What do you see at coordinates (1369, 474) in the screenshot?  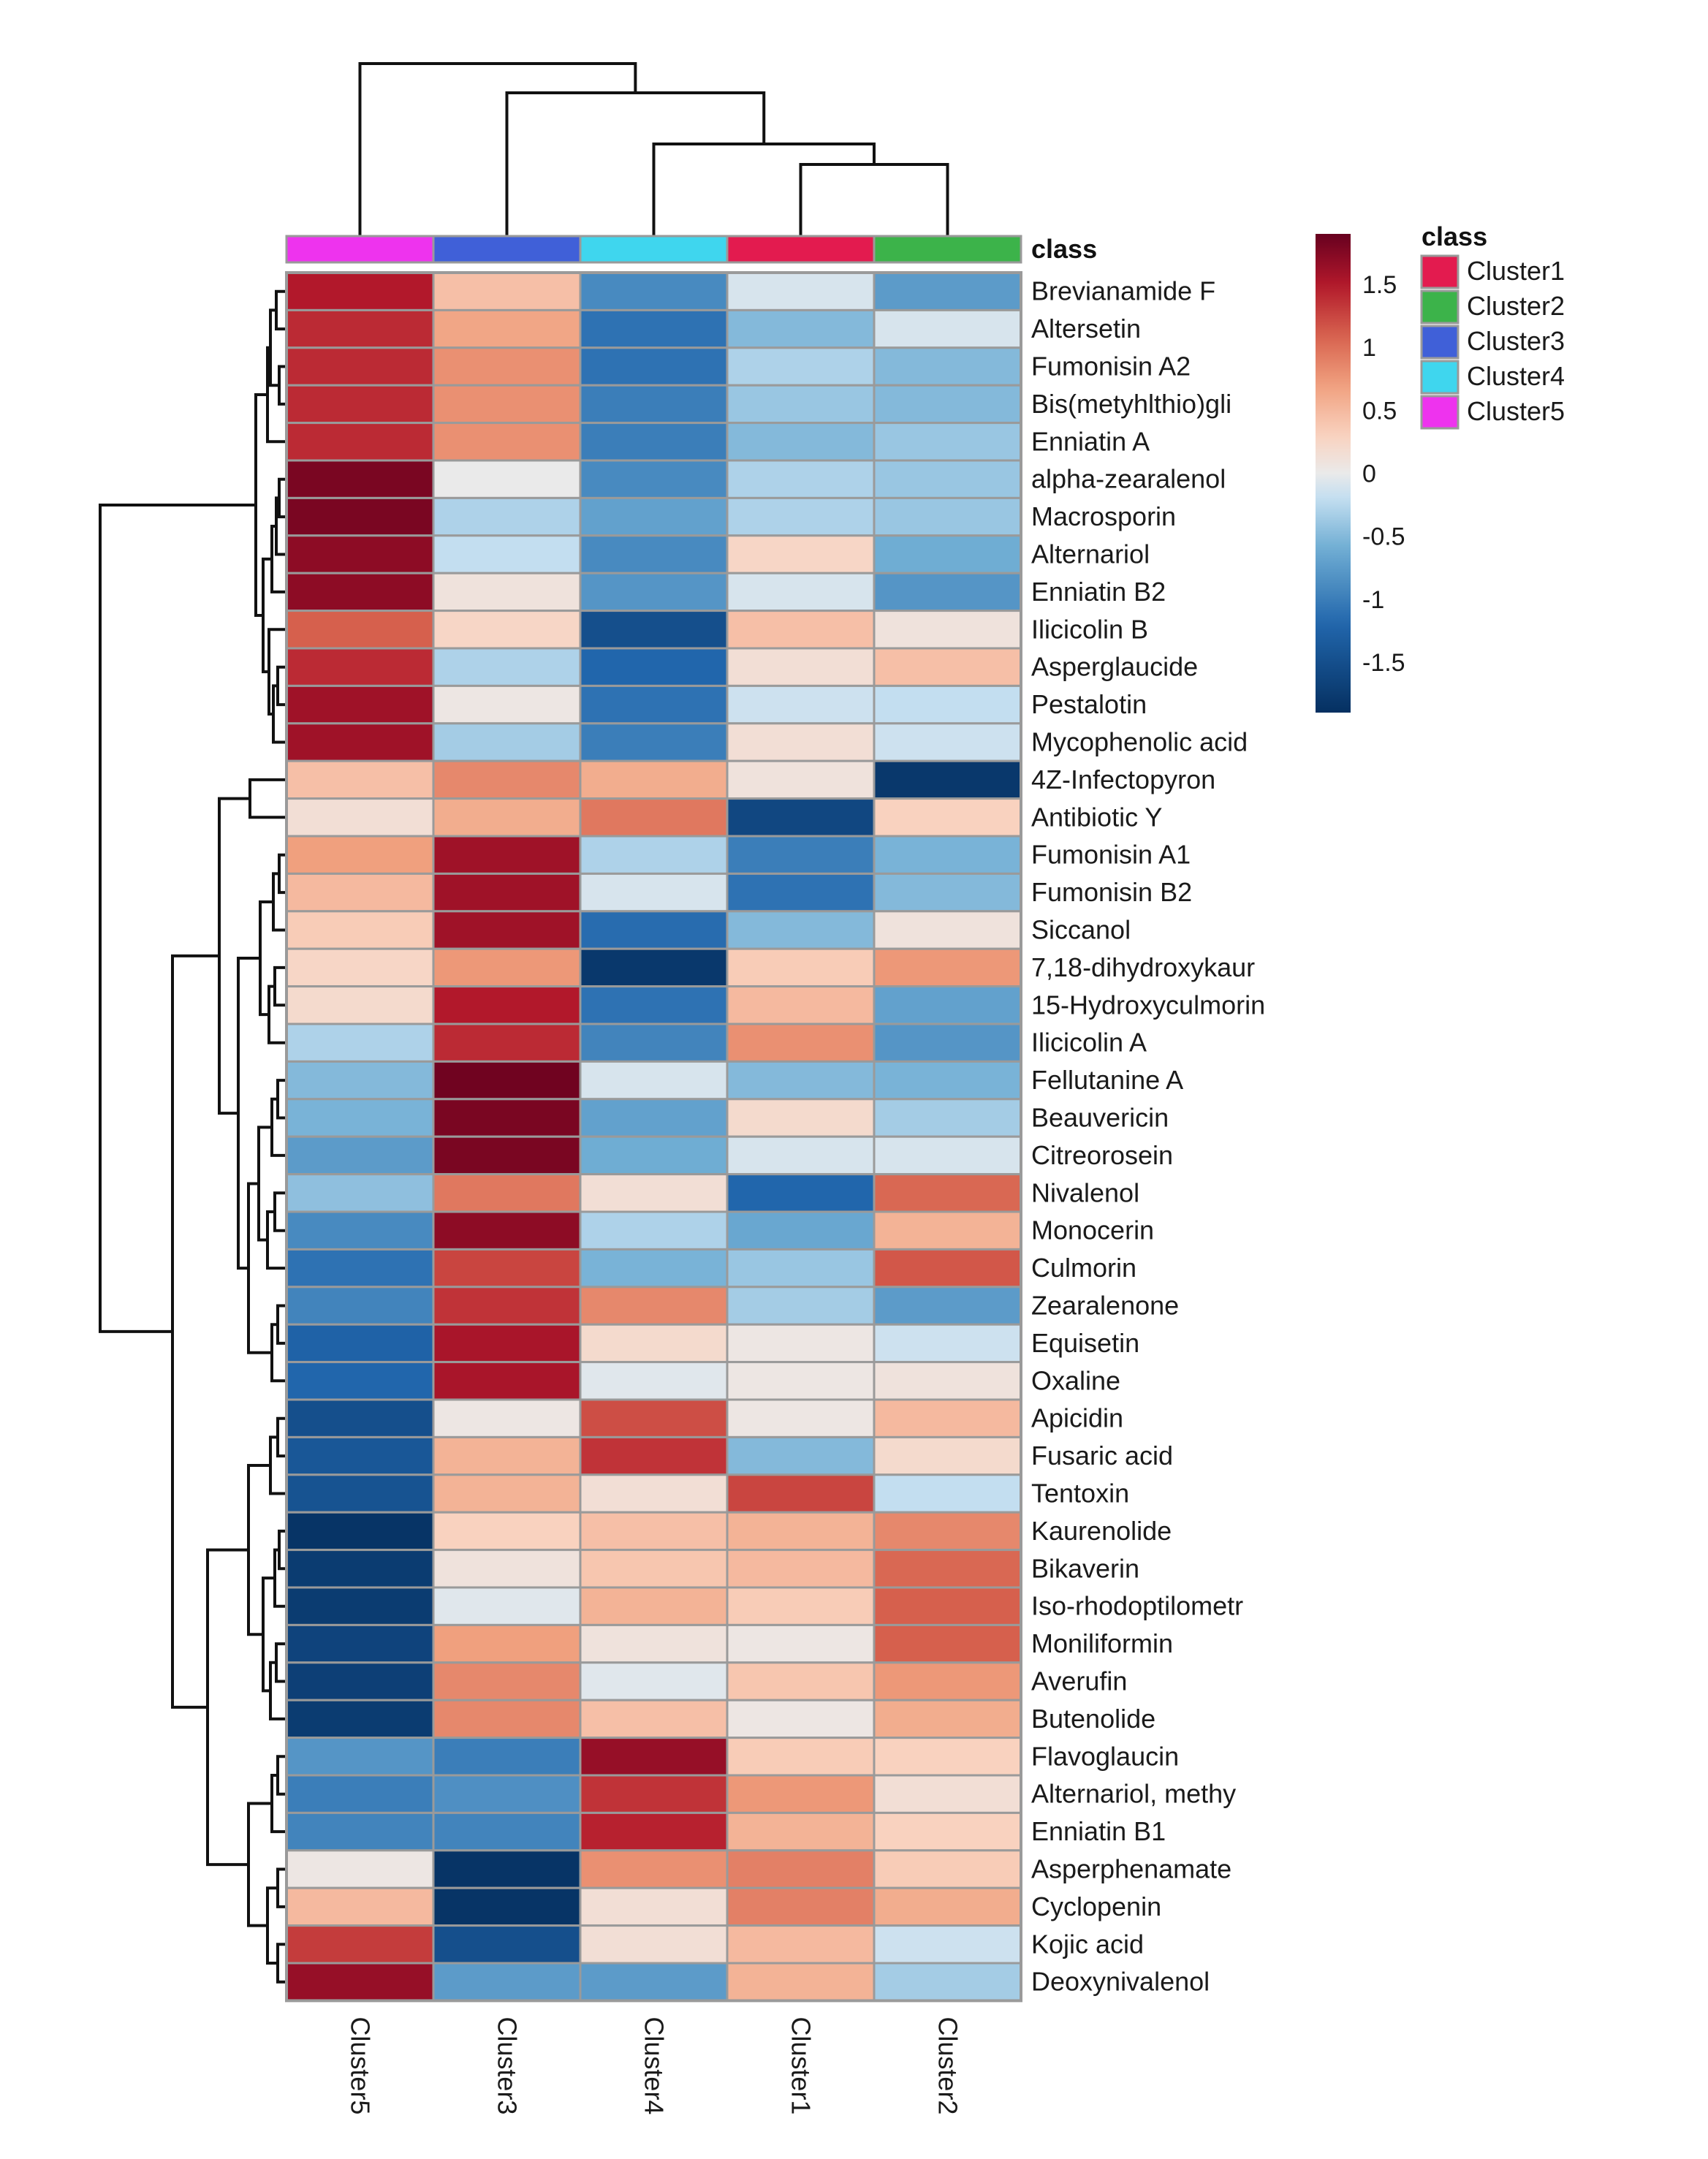 I see `color-scale-tick-label: 0` at bounding box center [1369, 474].